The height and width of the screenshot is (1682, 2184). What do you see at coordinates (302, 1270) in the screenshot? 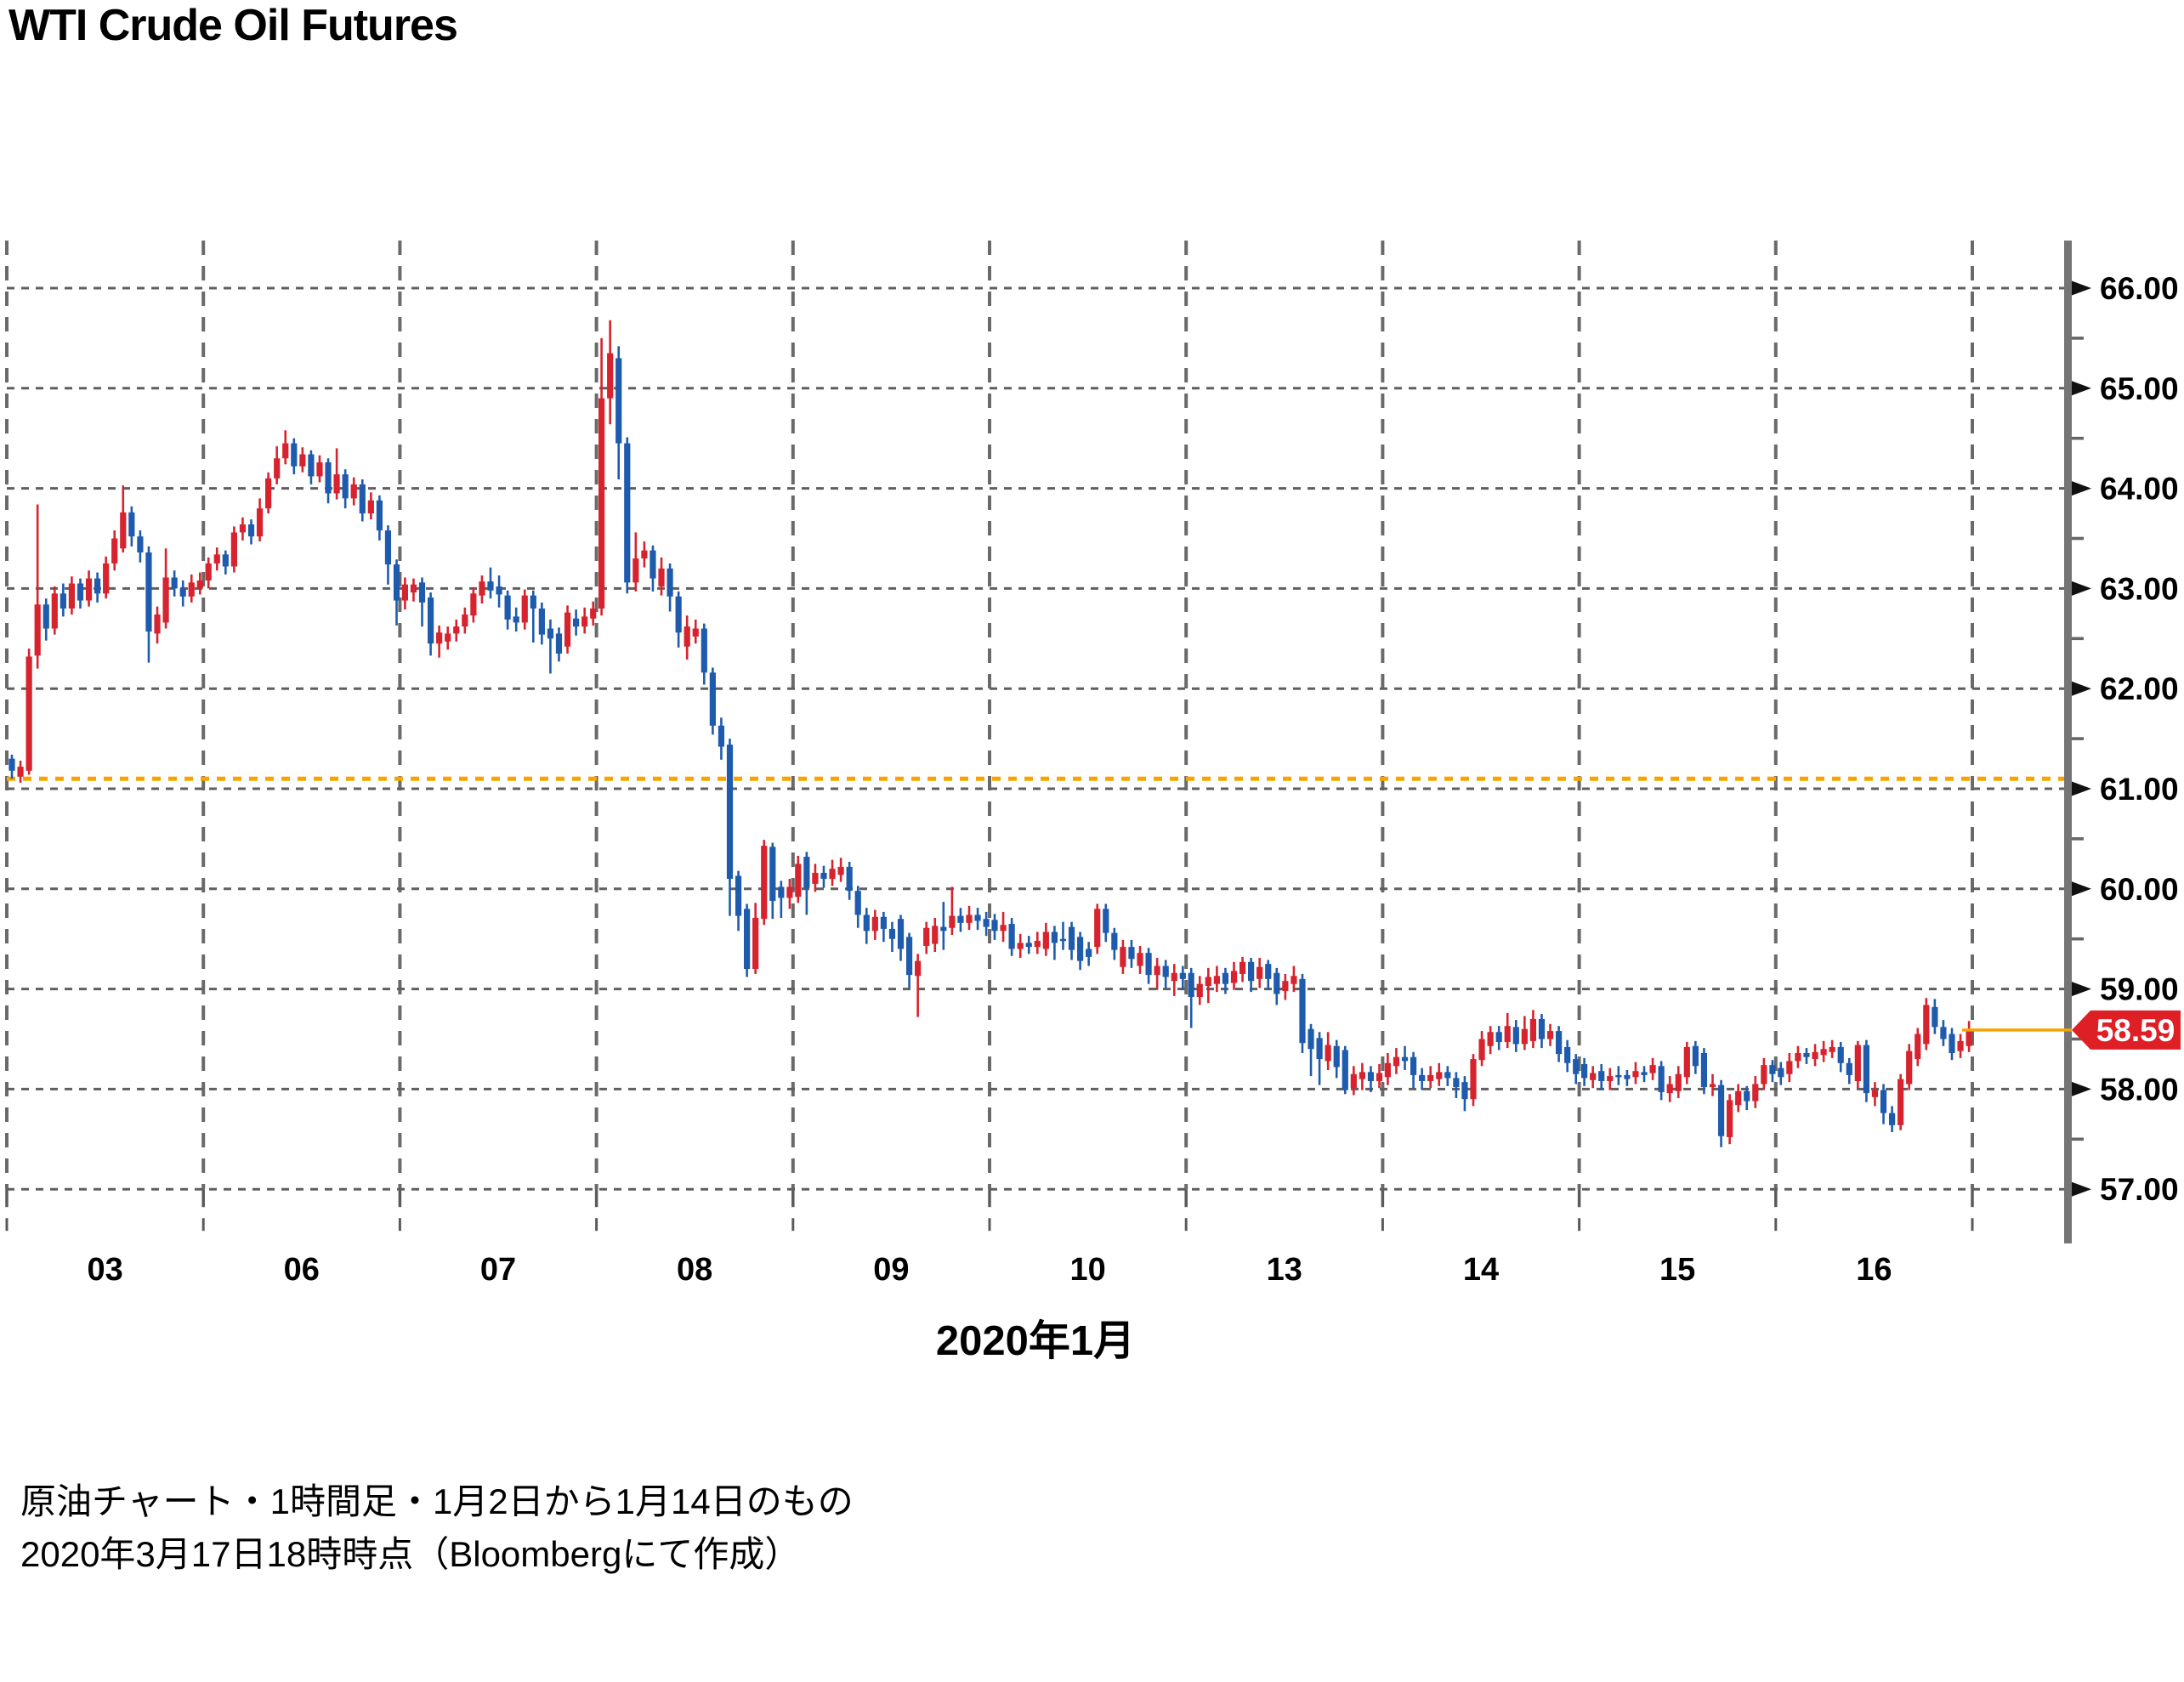
I see `x-tick-label: 06` at bounding box center [302, 1270].